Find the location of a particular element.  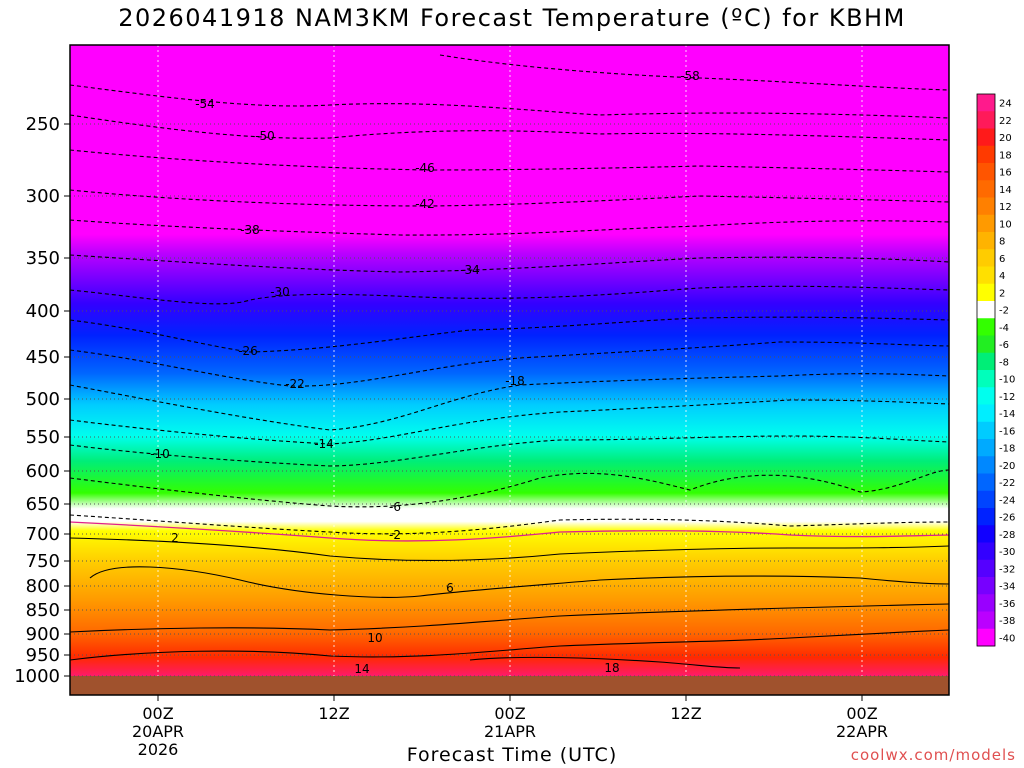

y-tick-label: 700 is located at coordinates (43, 534).